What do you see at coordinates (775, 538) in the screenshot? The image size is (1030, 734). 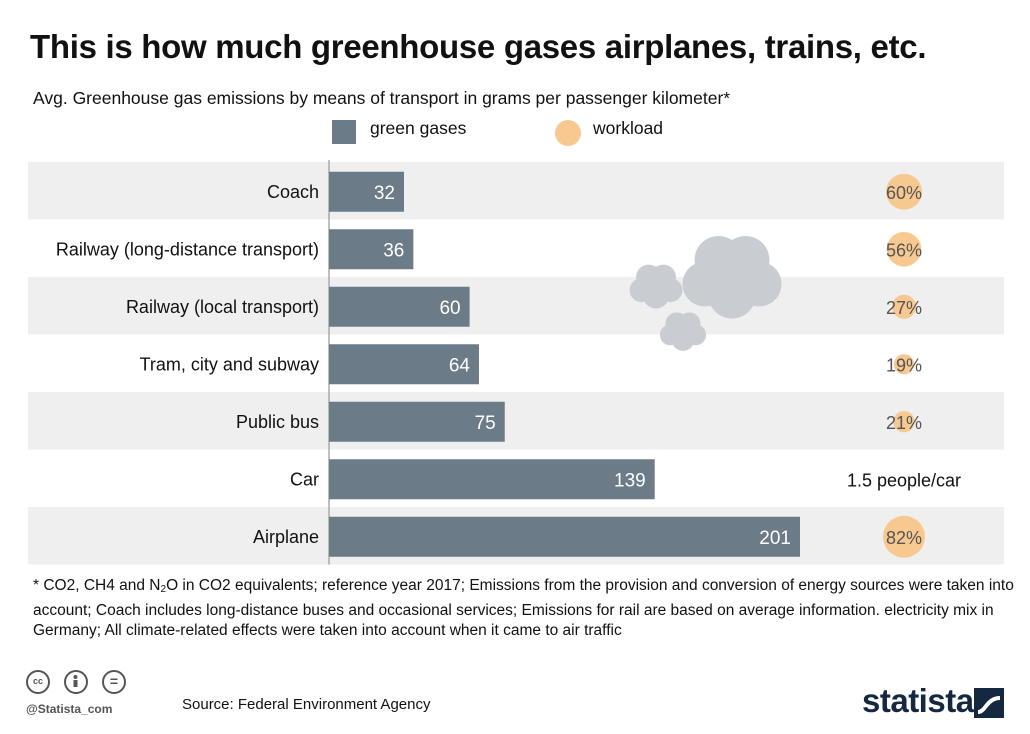 I see `bar-value-label: 201` at bounding box center [775, 538].